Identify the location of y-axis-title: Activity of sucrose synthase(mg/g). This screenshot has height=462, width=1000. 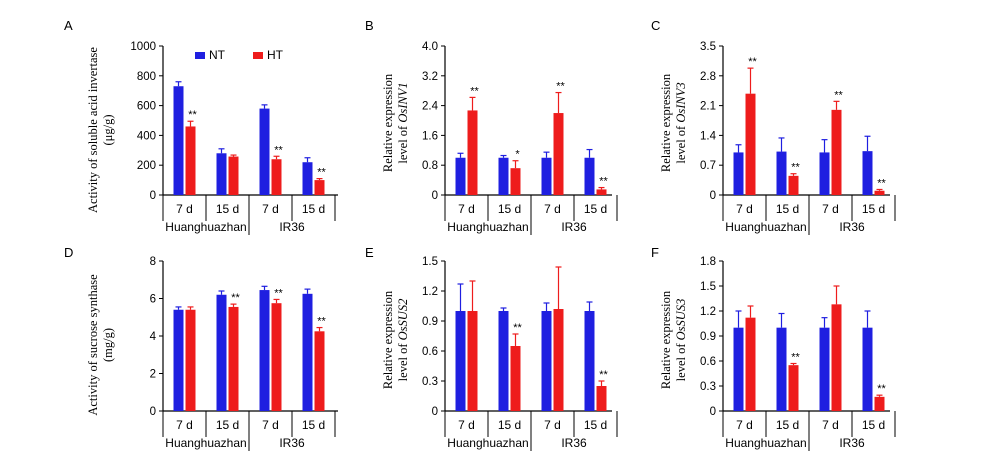
(100, 345).